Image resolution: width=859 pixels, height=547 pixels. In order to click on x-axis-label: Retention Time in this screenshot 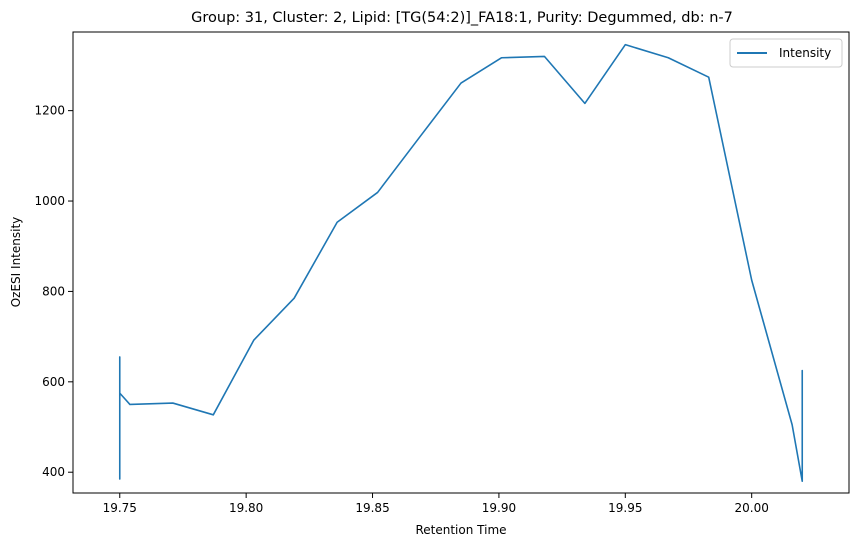, I will do `click(460, 530)`.